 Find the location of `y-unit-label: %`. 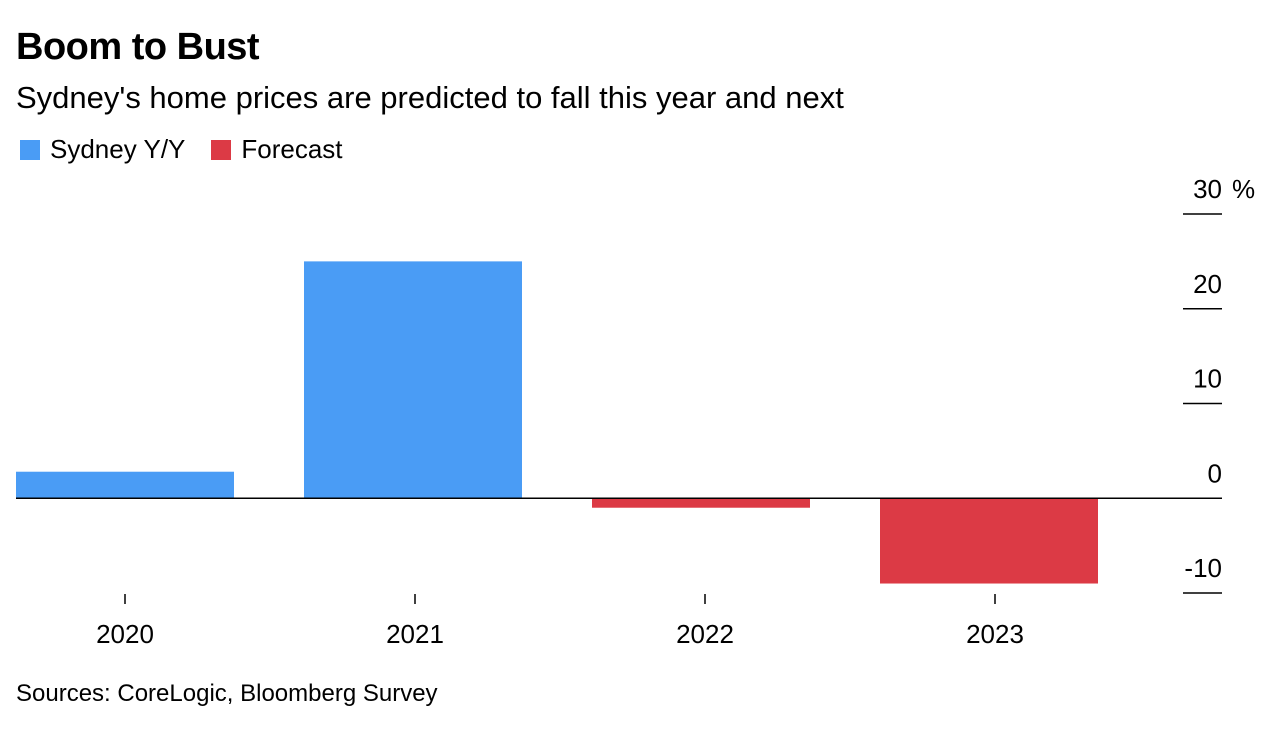

y-unit-label: % is located at coordinates (1243, 189).